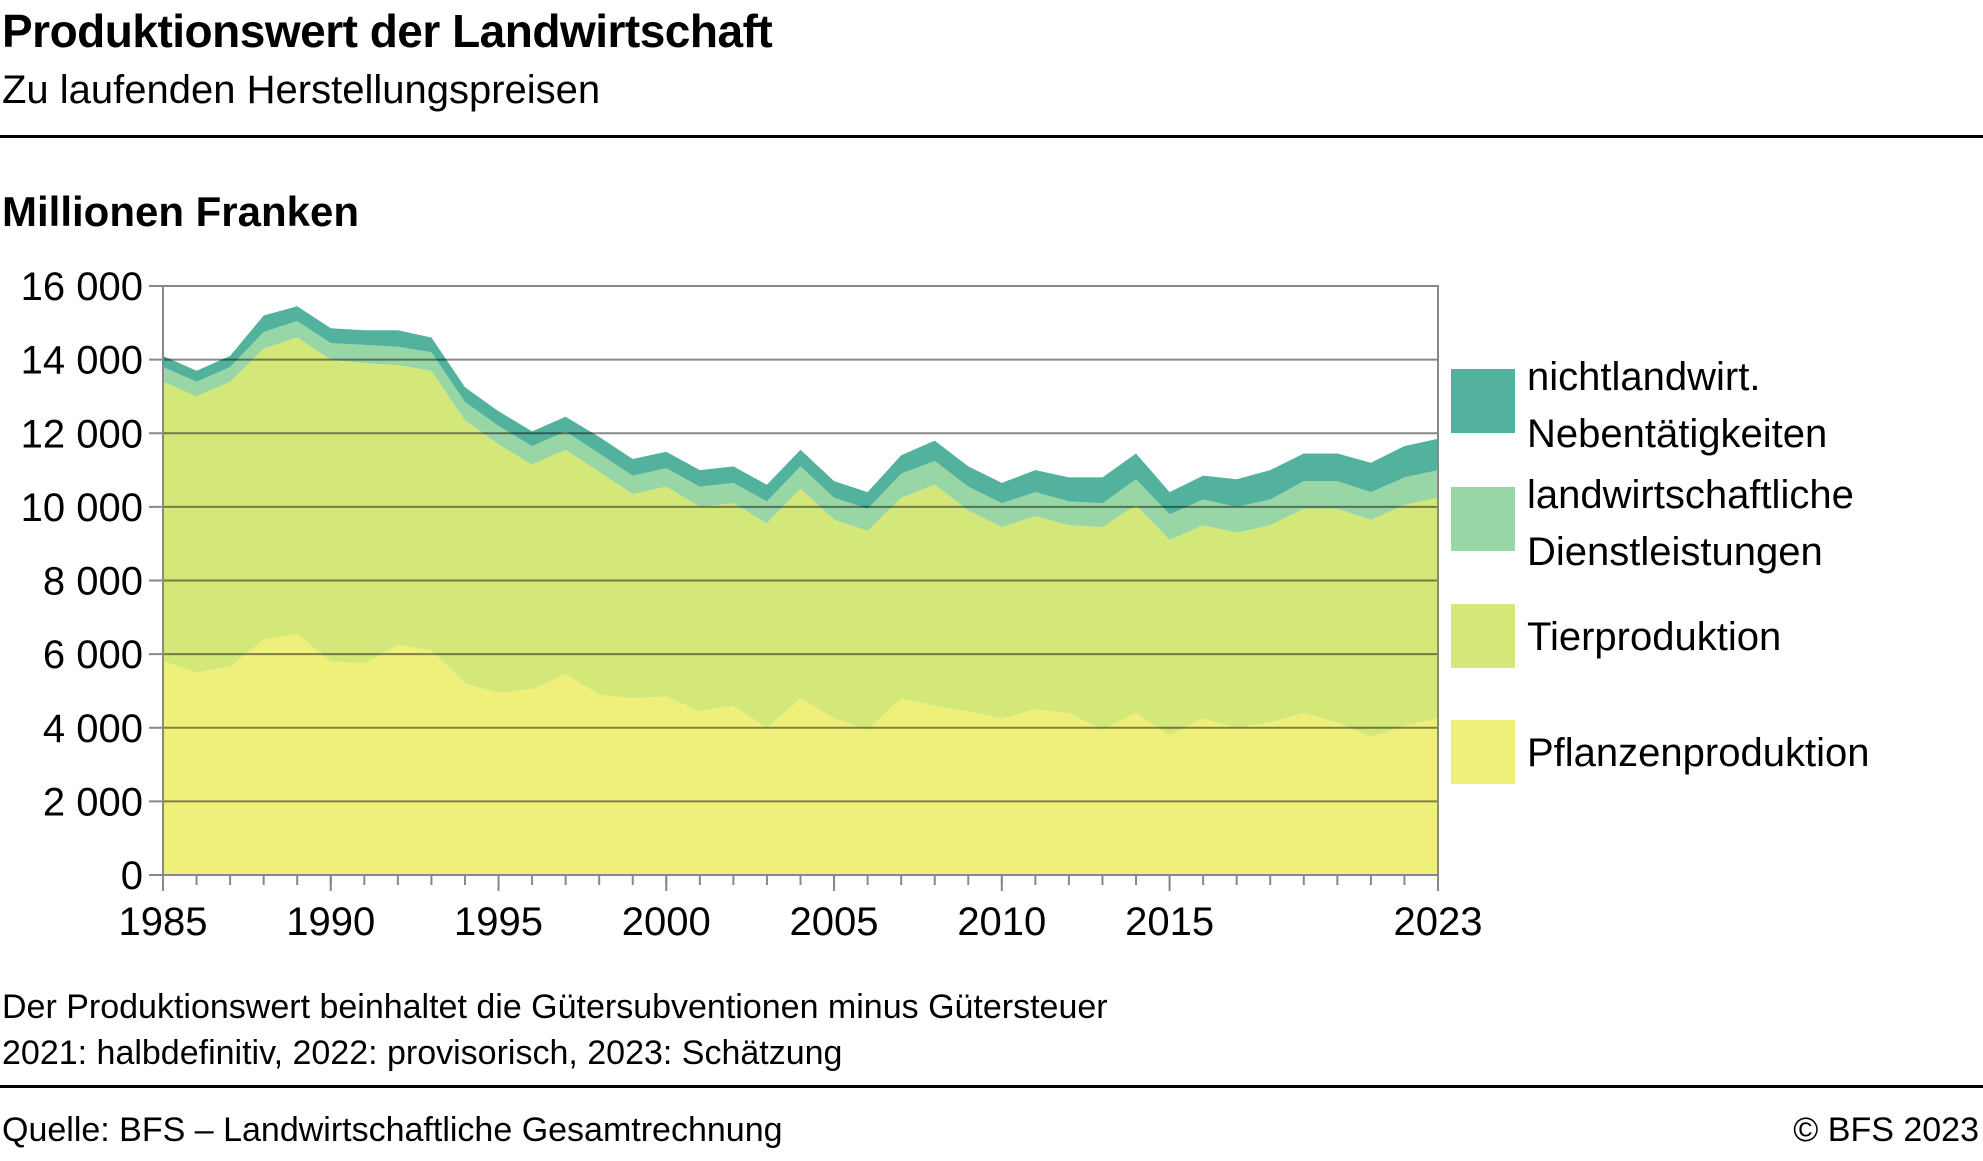 The height and width of the screenshot is (1161, 1983). I want to click on y-tick-label-5: 10 000, so click(82, 508).